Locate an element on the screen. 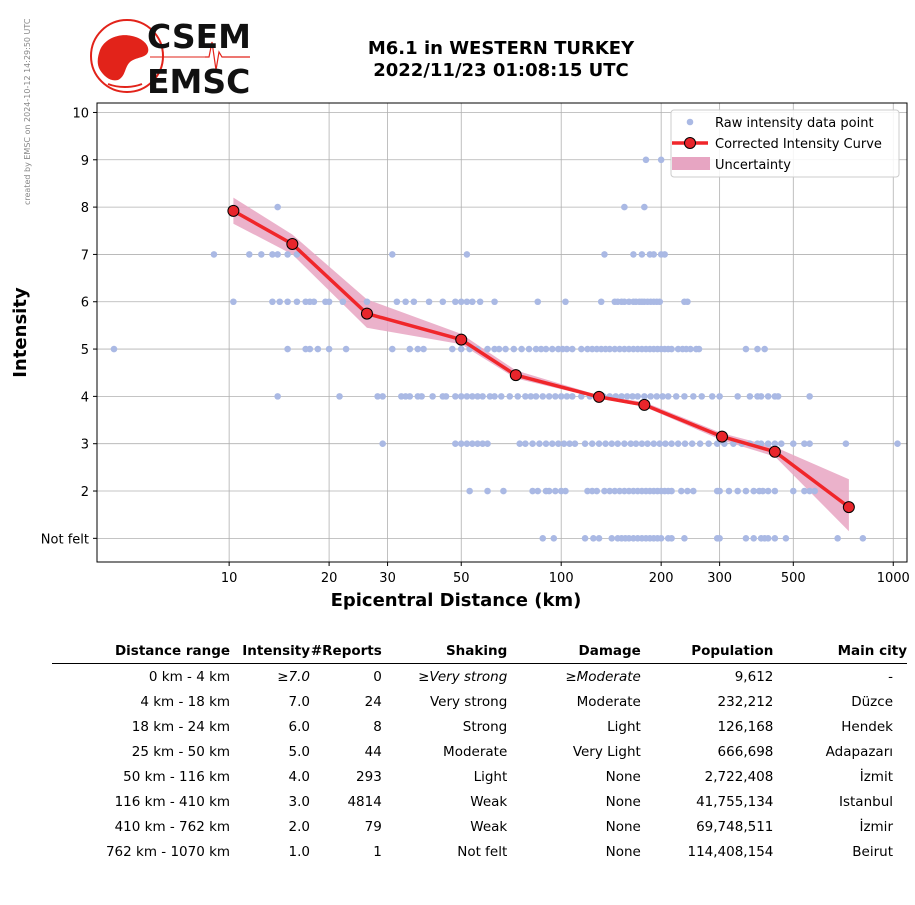 The width and height of the screenshot is (915, 905). table-cell: ≥Very strong is located at coordinates (463, 676).